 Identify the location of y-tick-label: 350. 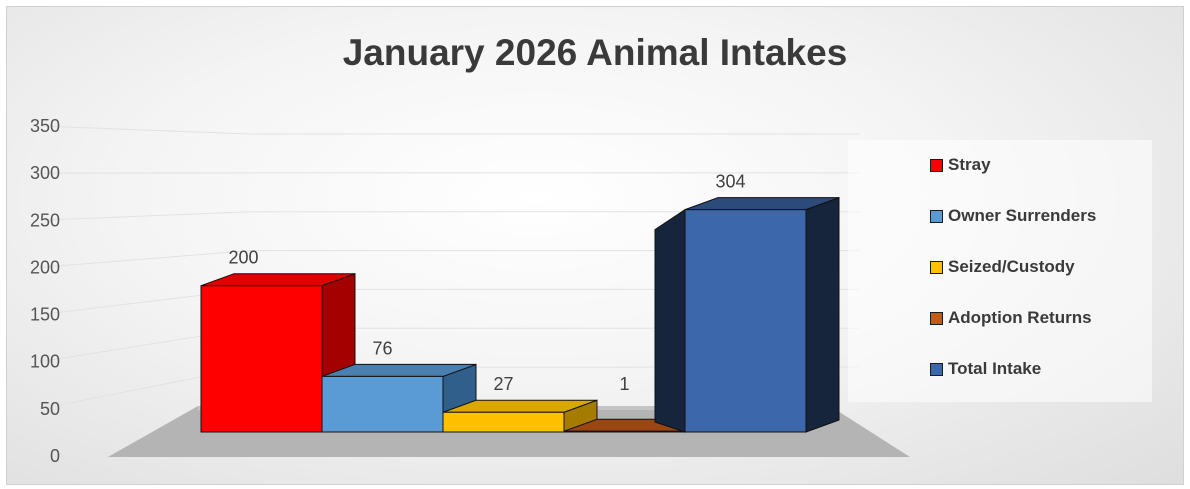
(45, 126).